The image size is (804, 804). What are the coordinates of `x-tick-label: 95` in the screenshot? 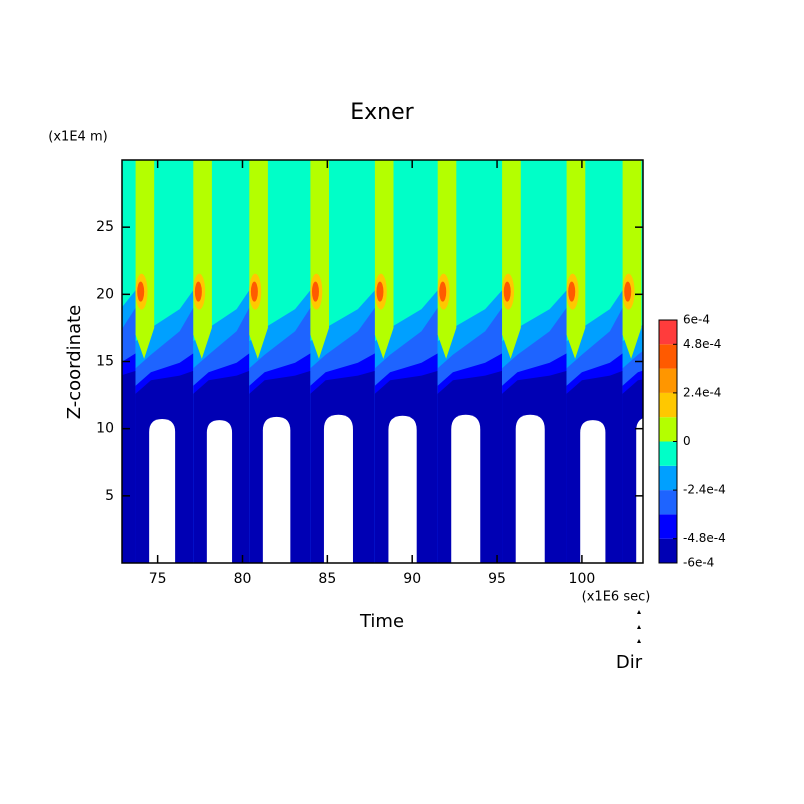 It's located at (497, 579).